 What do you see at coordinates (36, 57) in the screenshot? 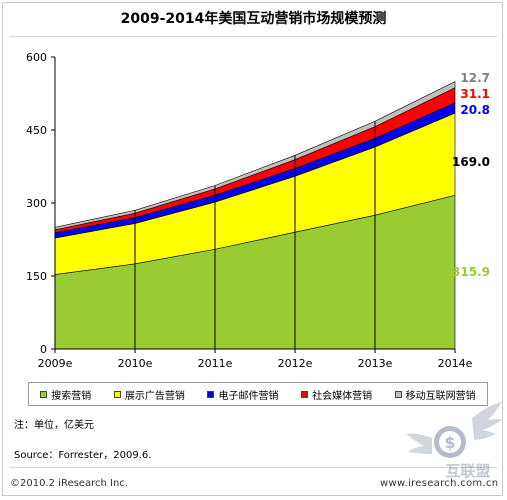
I see `y-tick-label: 600` at bounding box center [36, 57].